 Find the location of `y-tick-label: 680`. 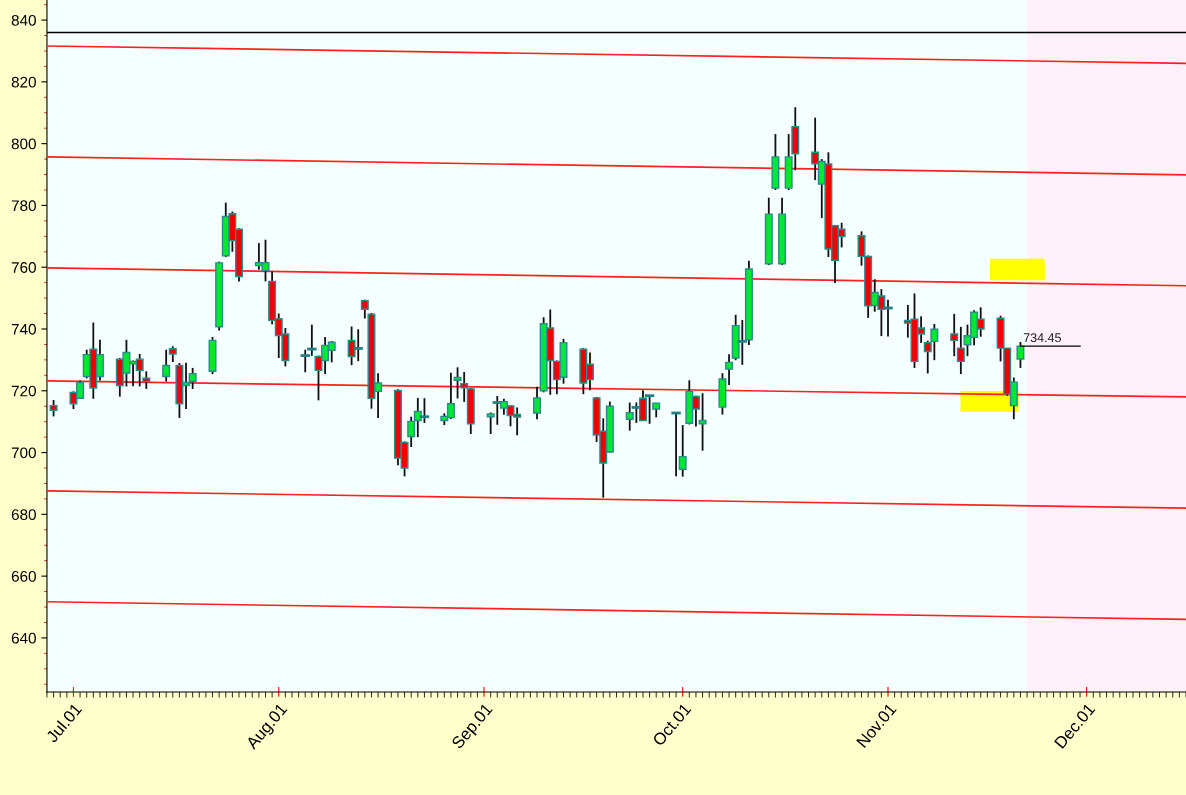

y-tick-label: 680 is located at coordinates (23, 515).